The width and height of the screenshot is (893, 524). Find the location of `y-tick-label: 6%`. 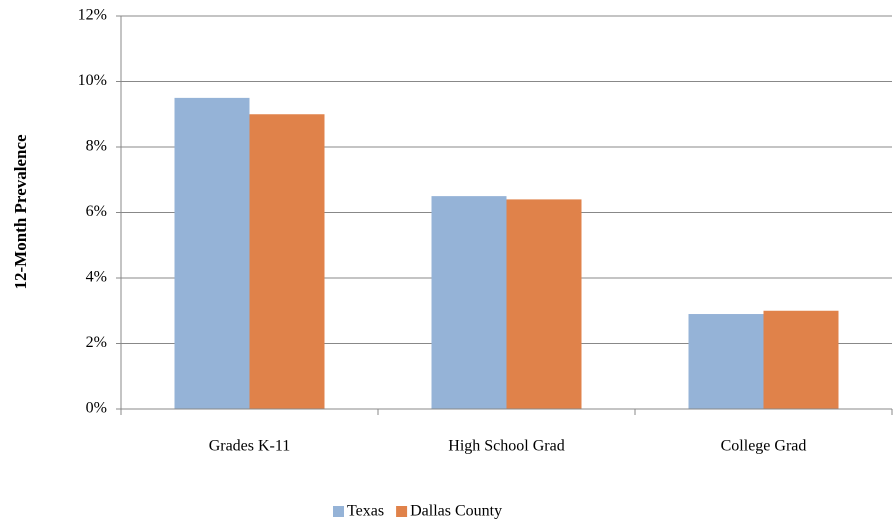

y-tick-label: 6% is located at coordinates (96, 211).